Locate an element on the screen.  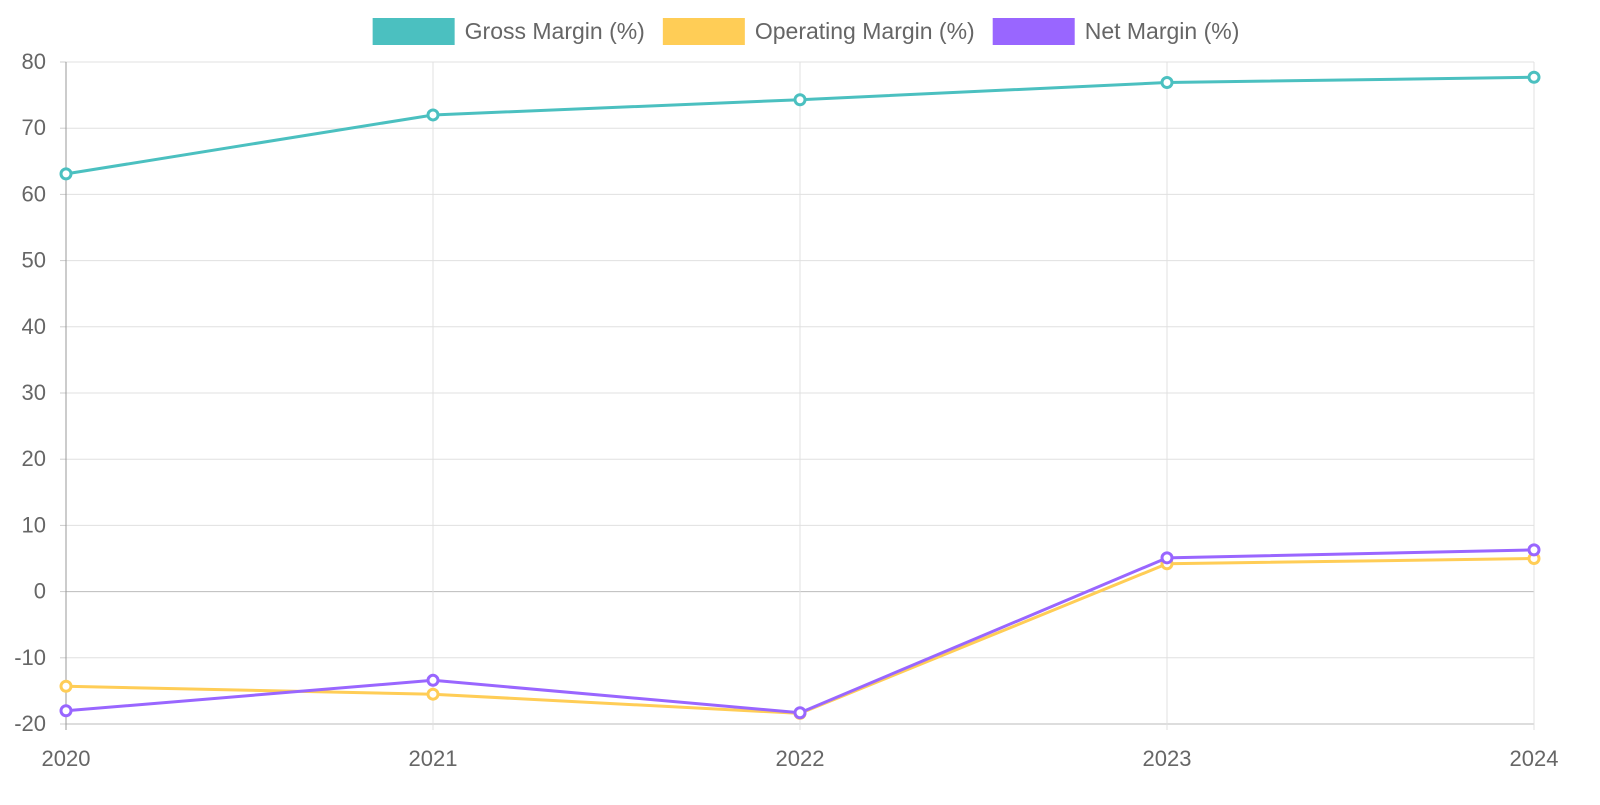
y-tick-label: 0 is located at coordinates (40, 591).